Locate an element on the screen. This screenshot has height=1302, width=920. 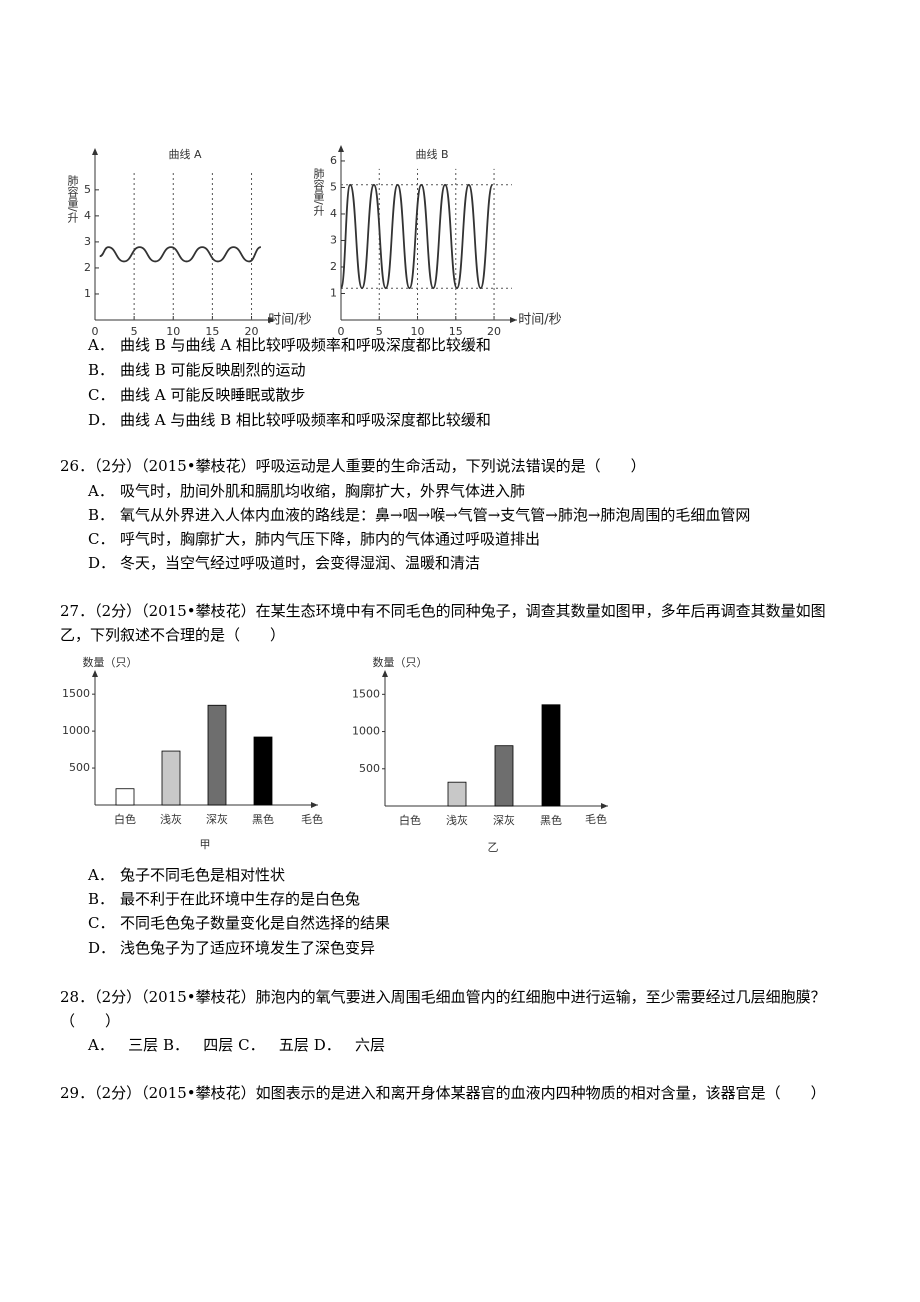
chart-title: 曲线 B is located at coordinates (431, 154).